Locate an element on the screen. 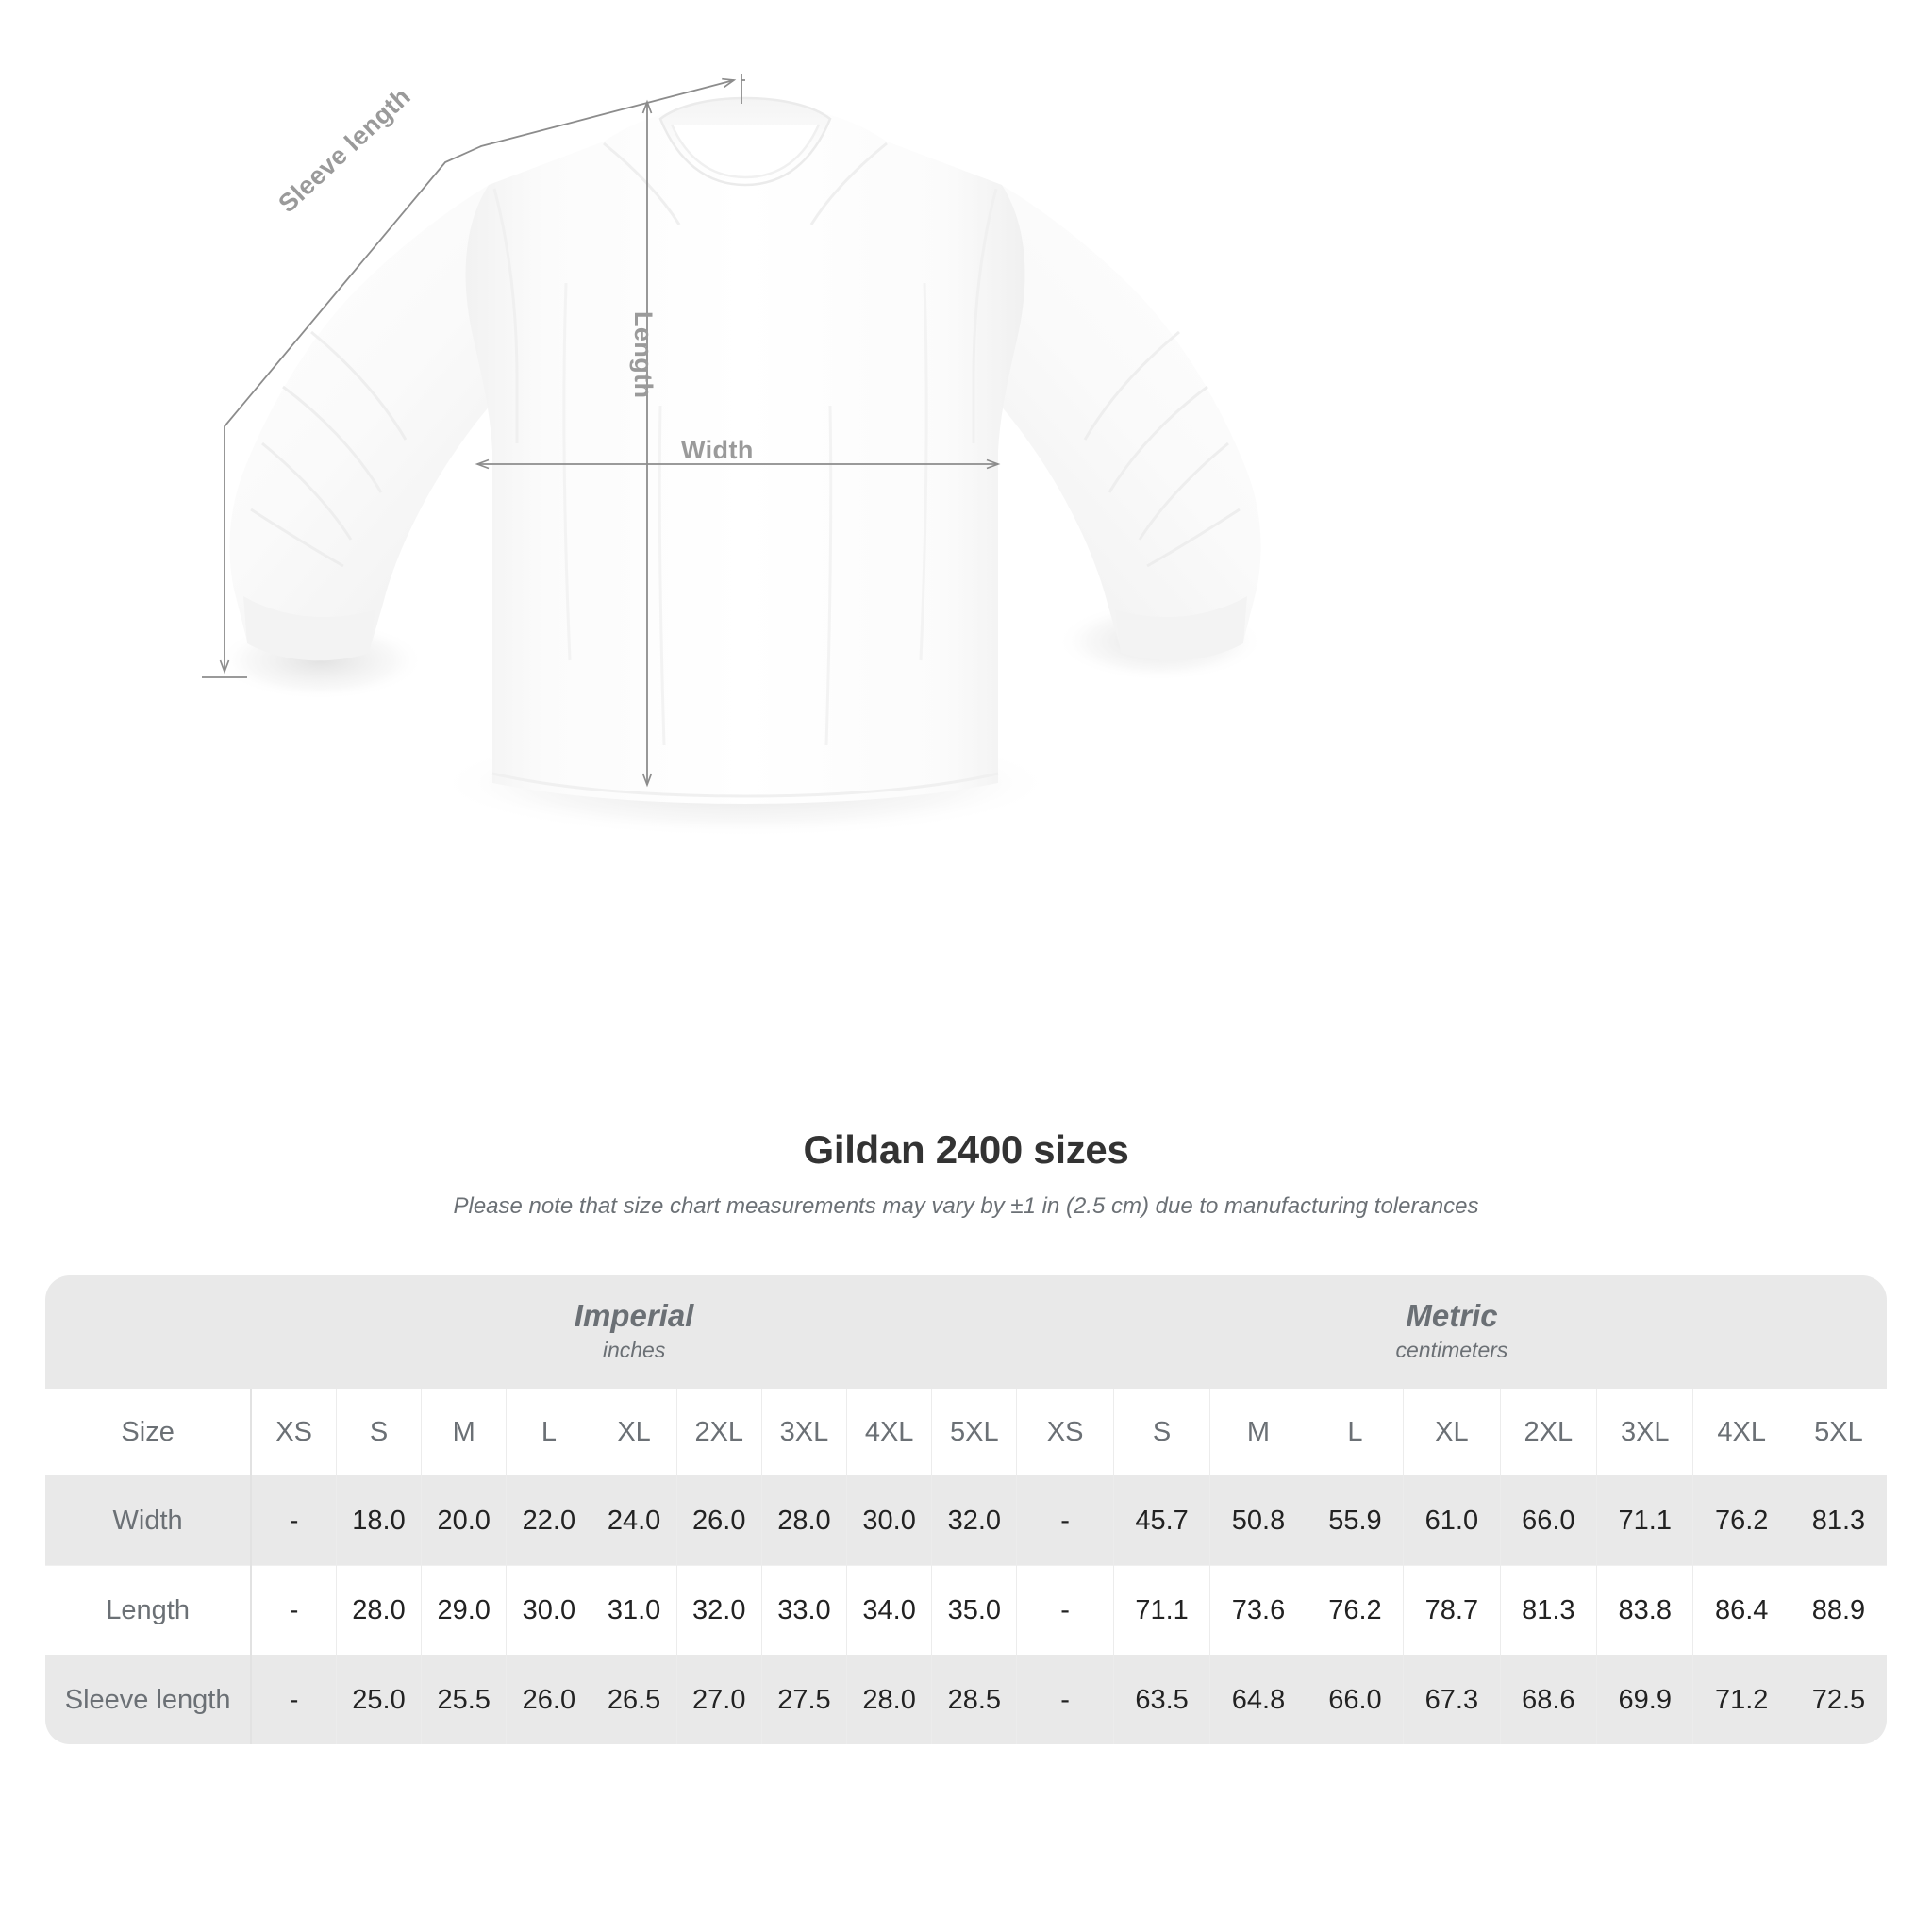 This screenshot has width=1932, height=1932. cell-length-imperial-xs: - is located at coordinates (294, 1611).